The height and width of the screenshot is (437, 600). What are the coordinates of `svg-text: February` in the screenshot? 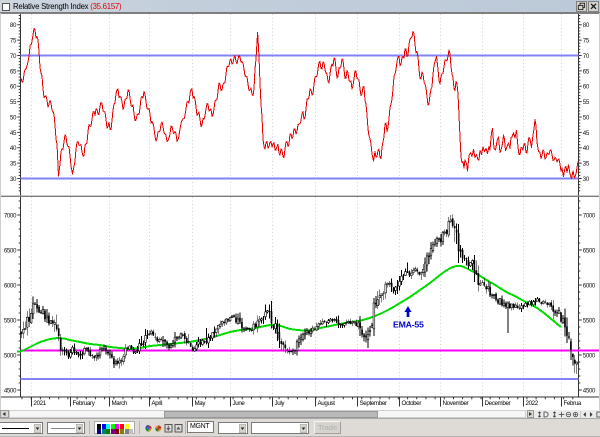 It's located at (84, 403).